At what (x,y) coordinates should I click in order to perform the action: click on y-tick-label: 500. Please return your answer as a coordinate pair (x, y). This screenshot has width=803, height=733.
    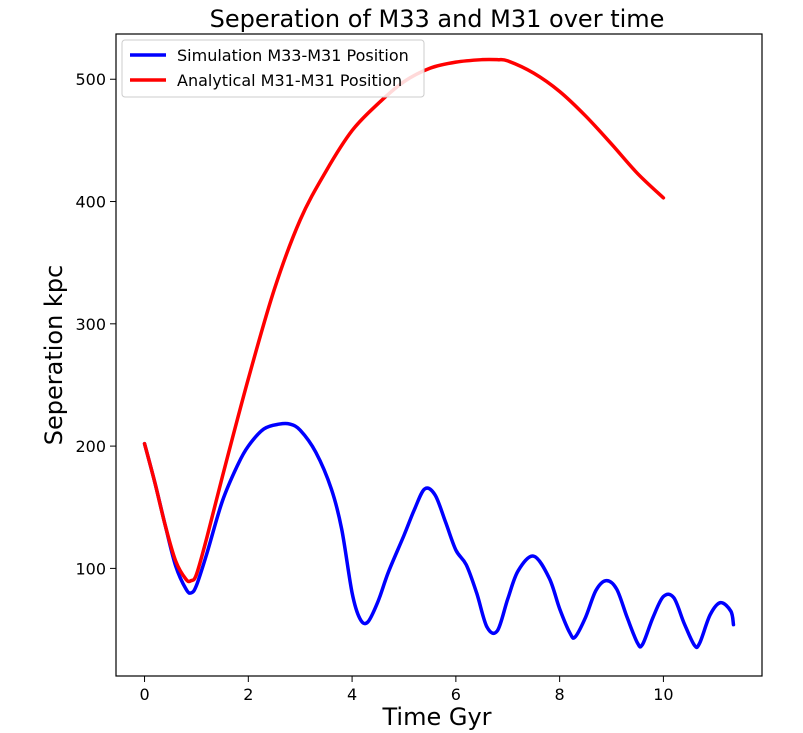
    Looking at the image, I should click on (90, 79).